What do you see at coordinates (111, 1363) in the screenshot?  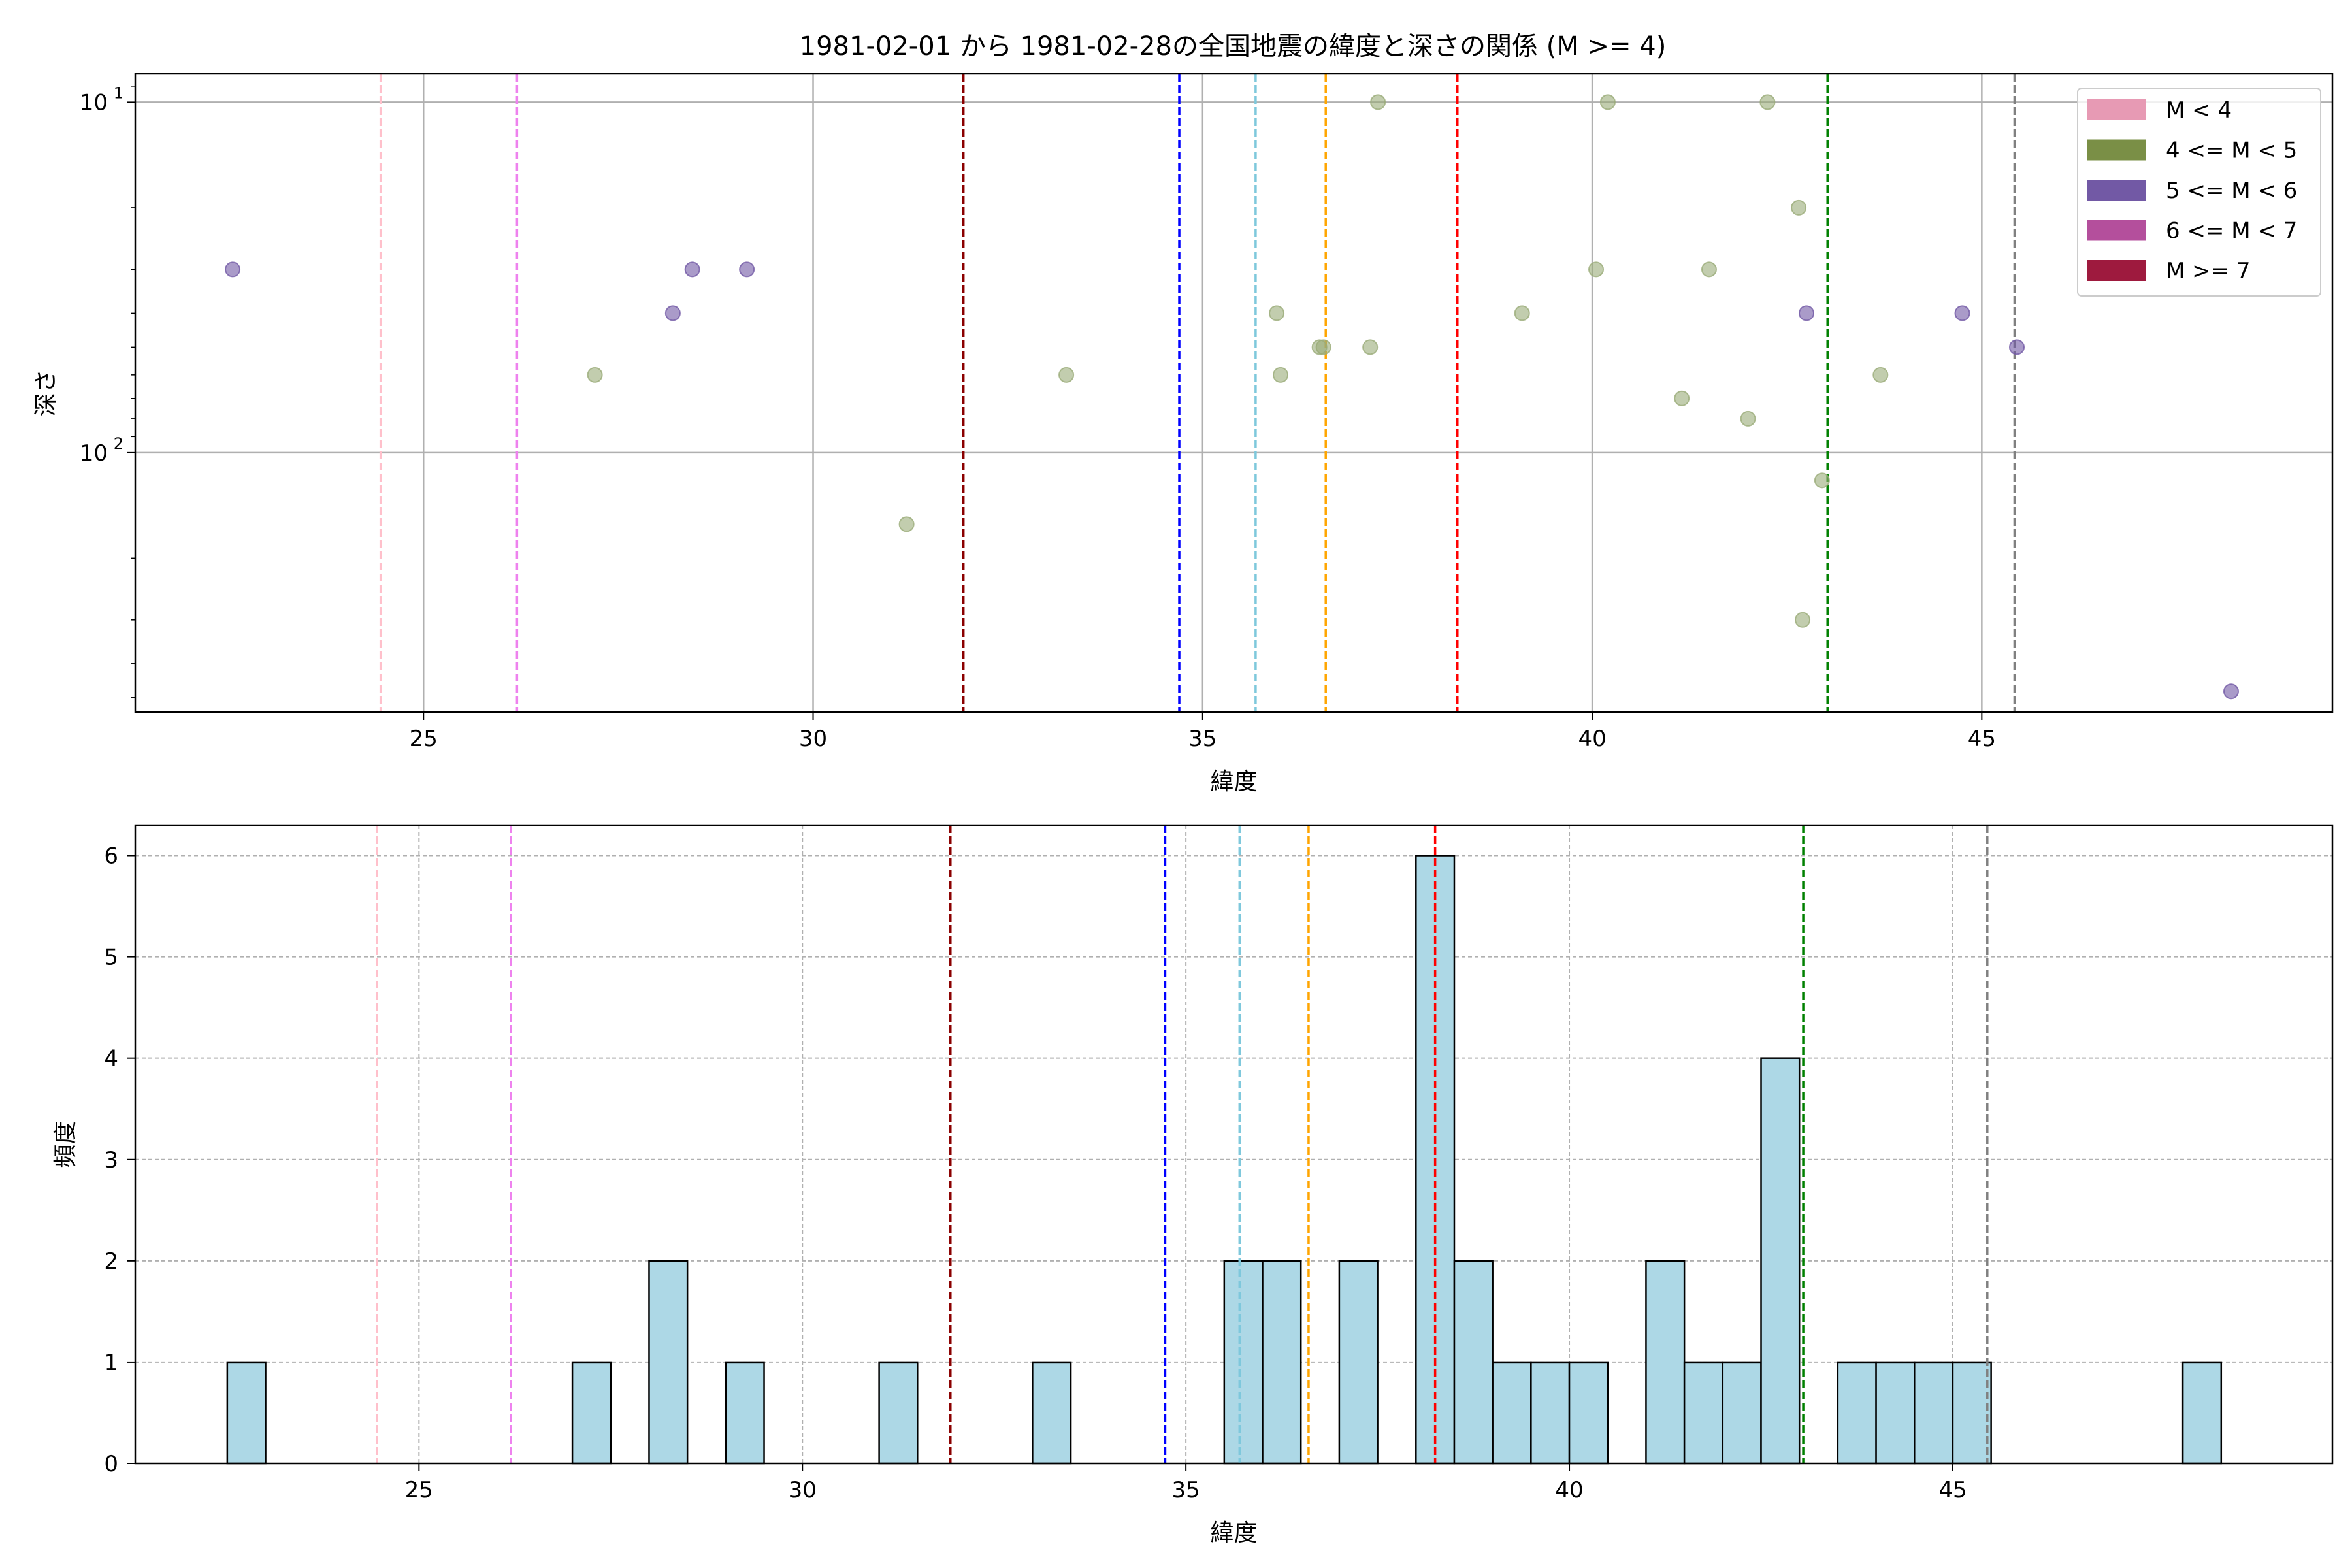 I see `y-tick-label: 1` at bounding box center [111, 1363].